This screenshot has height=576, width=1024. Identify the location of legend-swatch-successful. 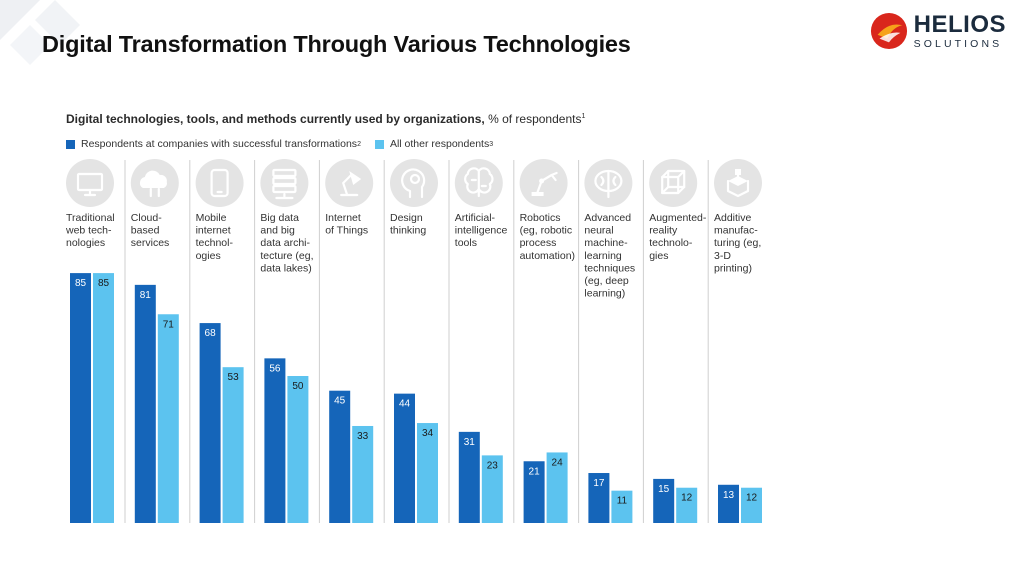
(70, 144).